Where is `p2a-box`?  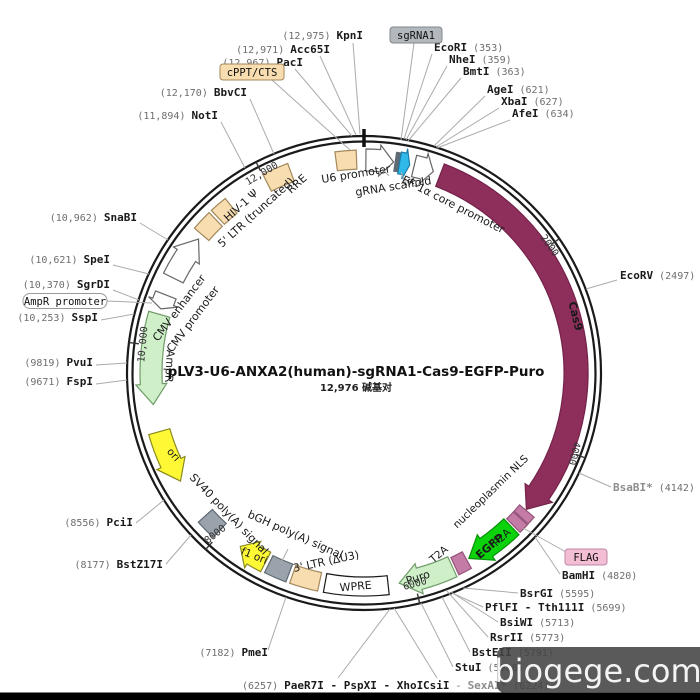
p2a-box is located at coordinates (517, 522).